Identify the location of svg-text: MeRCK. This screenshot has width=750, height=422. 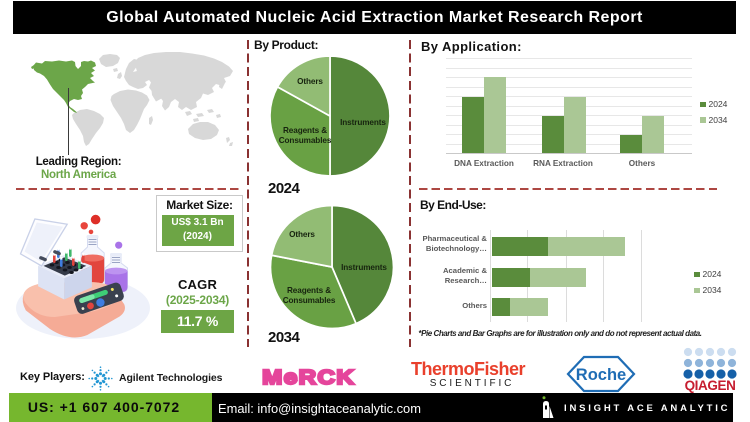
(308, 377).